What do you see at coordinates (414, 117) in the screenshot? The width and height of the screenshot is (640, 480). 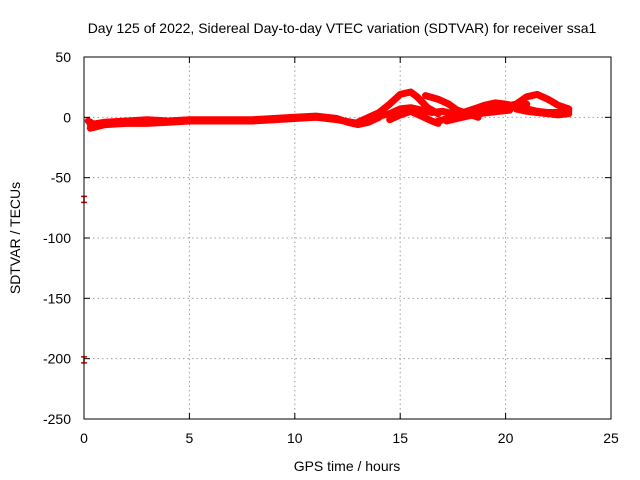 I see `series-sat-15h-c` at bounding box center [414, 117].